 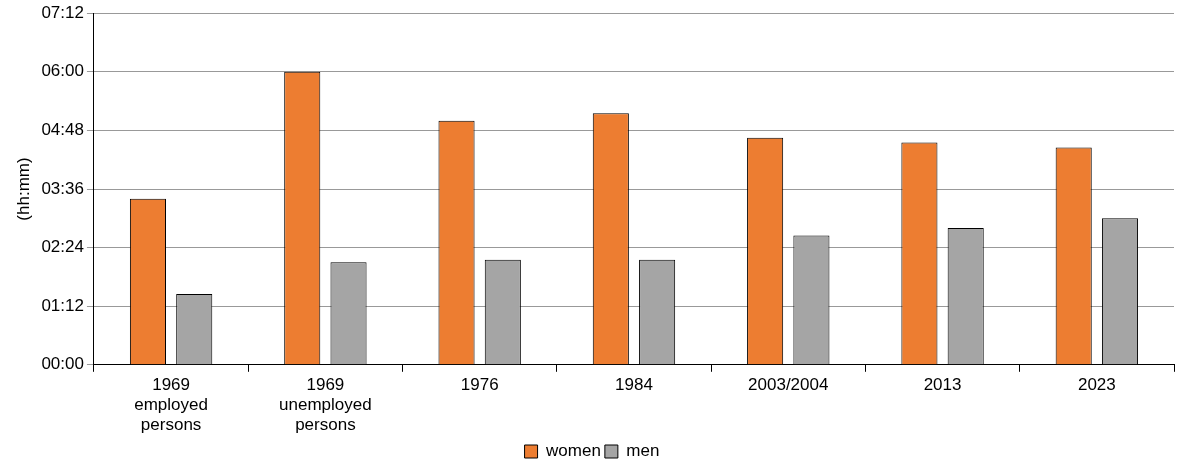 What do you see at coordinates (788, 384) in the screenshot?
I see `x-tick-label: 2003/2004` at bounding box center [788, 384].